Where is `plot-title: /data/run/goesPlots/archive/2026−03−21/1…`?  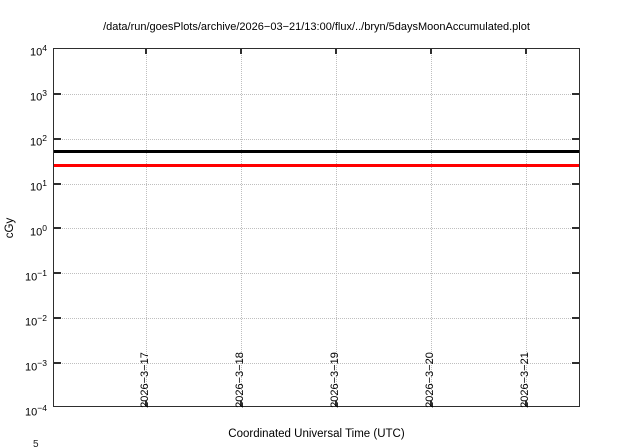 plot-title: /data/run/goesPlots/archive/2026−03−21/1… is located at coordinates (316, 27).